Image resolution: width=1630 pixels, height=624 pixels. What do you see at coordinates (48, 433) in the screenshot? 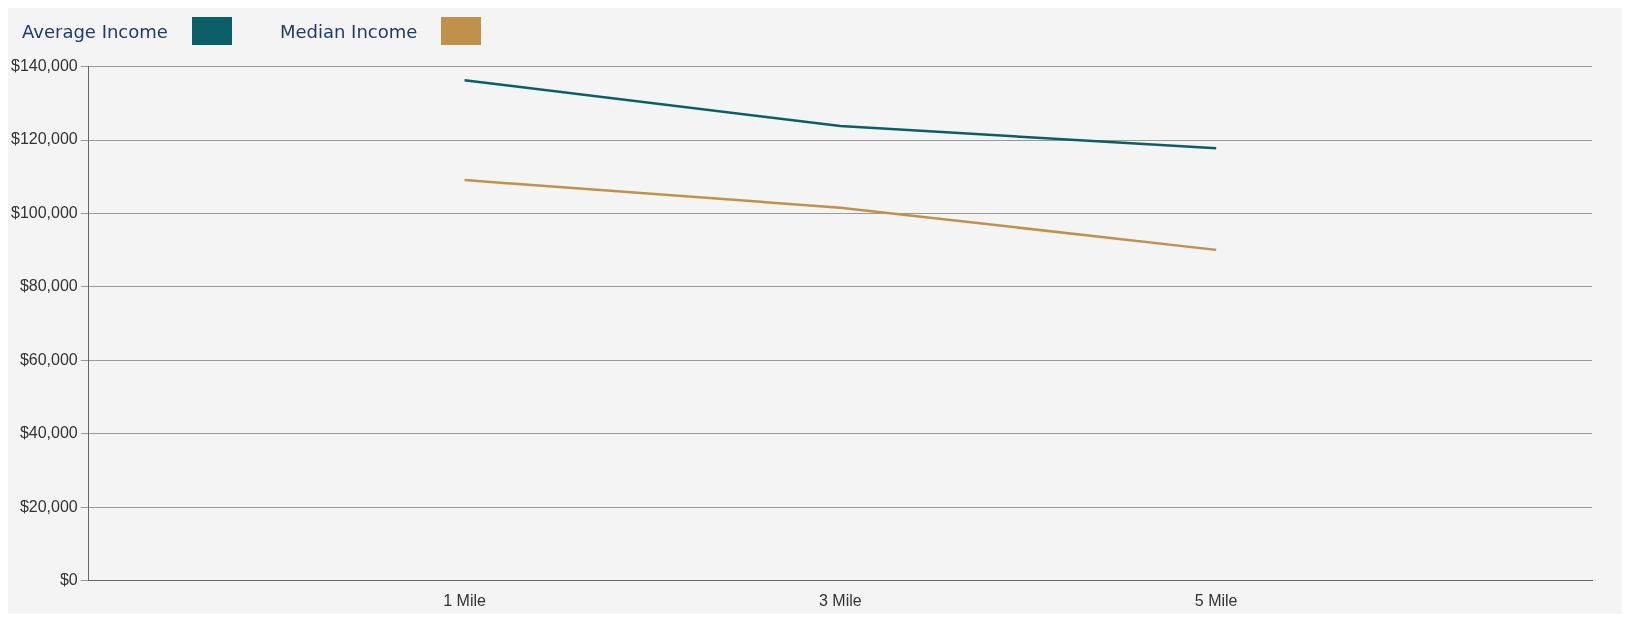
I see `y-tick-label: $40,000` at bounding box center [48, 433].